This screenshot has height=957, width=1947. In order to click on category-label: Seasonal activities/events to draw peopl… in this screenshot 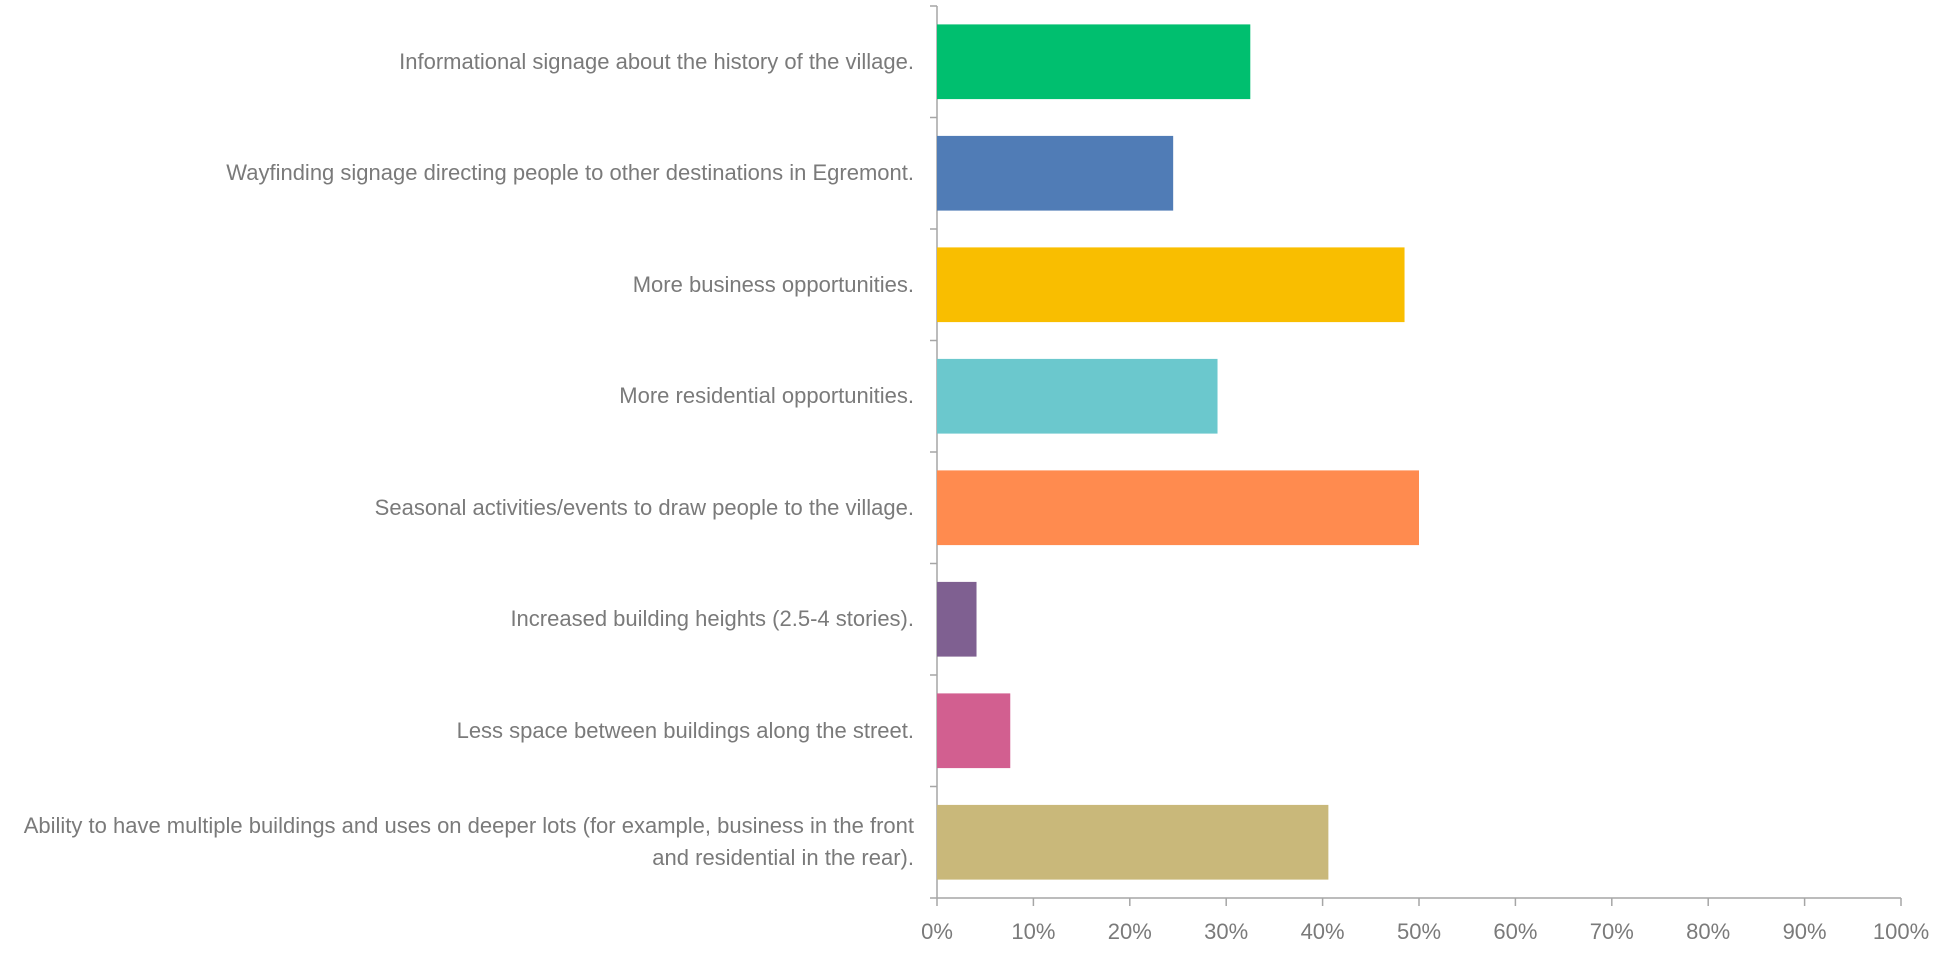, I will do `click(644, 507)`.